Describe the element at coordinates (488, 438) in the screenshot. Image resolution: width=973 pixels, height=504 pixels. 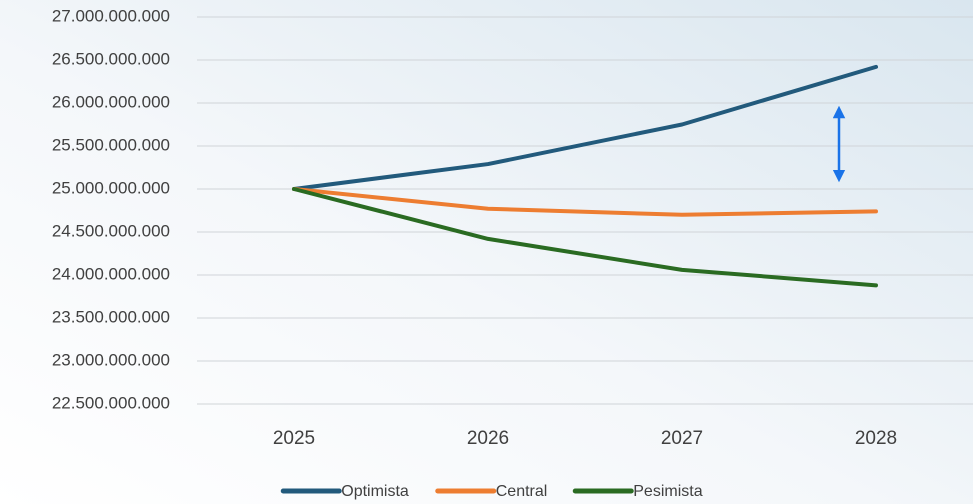
I see `x-tick-label: 2026` at that location.